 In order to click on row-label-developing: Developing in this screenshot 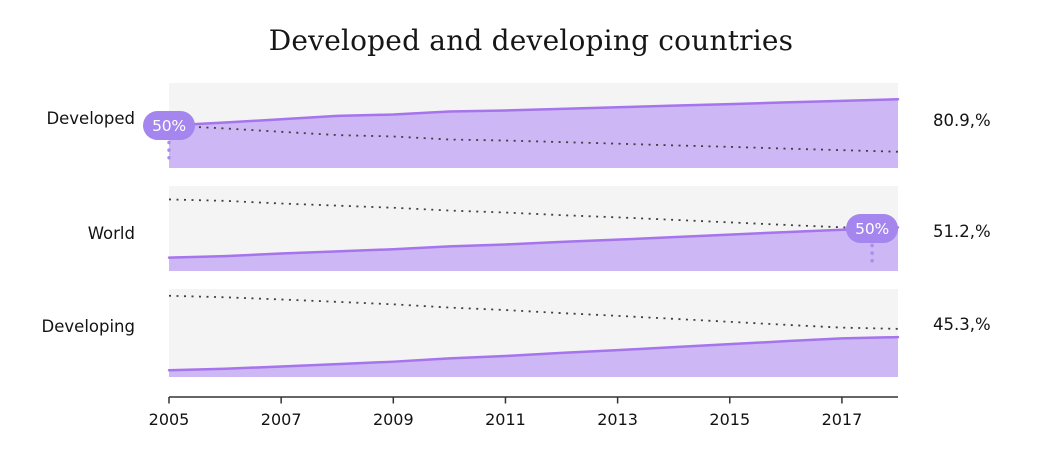, I will do `click(88, 326)`.